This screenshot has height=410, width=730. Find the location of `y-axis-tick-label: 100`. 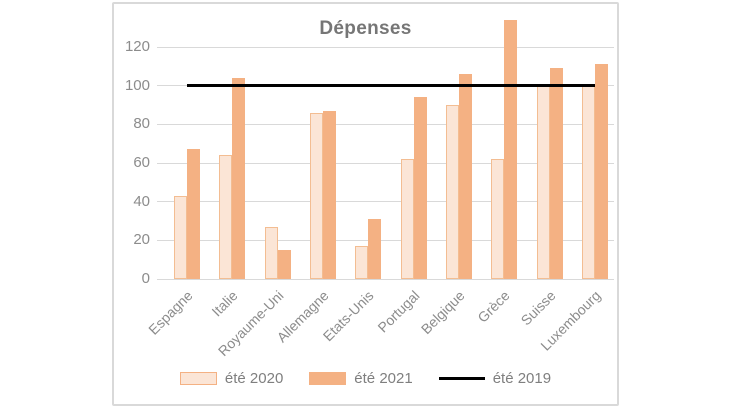

y-axis-tick-label: 100 is located at coordinates (137, 85).